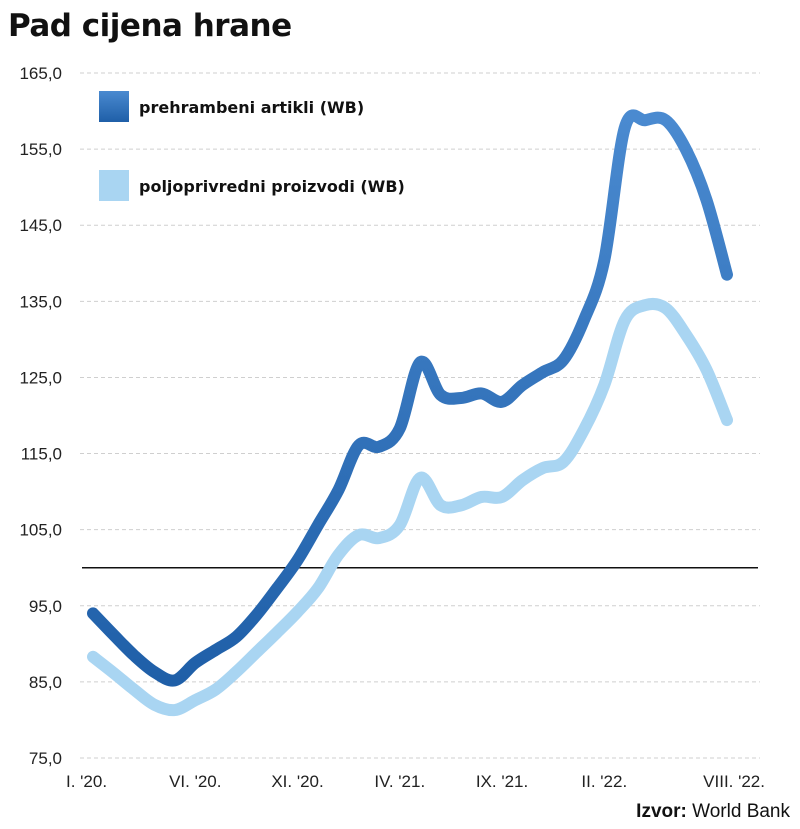 The height and width of the screenshot is (829, 800). Describe the element at coordinates (45, 682) in the screenshot. I see `y-tick-label: 85,0` at that location.